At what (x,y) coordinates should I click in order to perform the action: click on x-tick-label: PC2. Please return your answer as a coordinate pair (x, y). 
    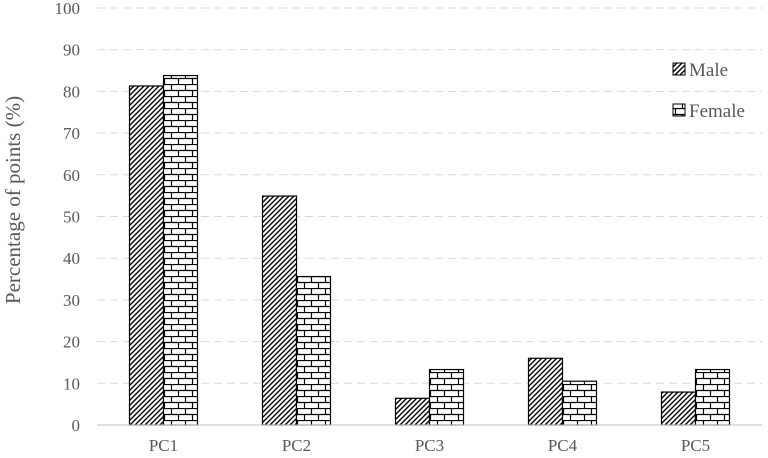
    Looking at the image, I should click on (296, 445).